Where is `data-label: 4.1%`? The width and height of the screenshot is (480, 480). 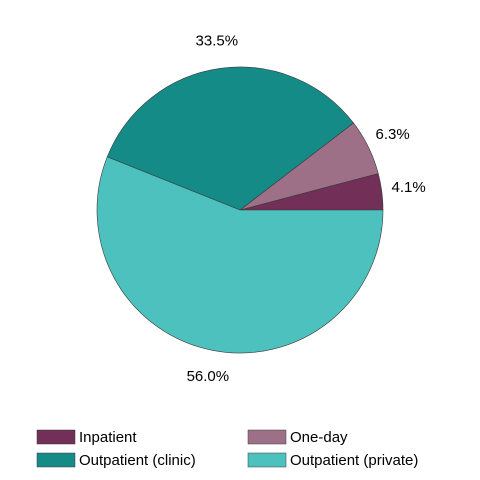
data-label: 4.1% is located at coordinates (408, 187).